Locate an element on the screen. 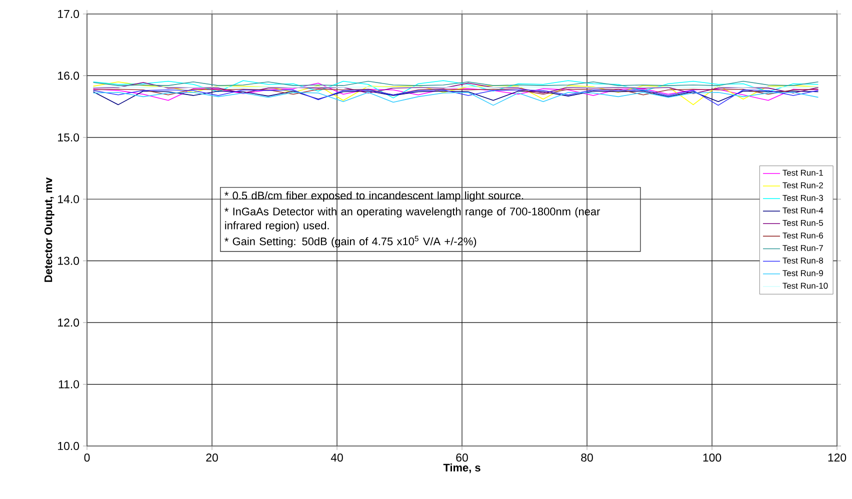 The height and width of the screenshot is (499, 852). line-series is located at coordinates (455, 88).